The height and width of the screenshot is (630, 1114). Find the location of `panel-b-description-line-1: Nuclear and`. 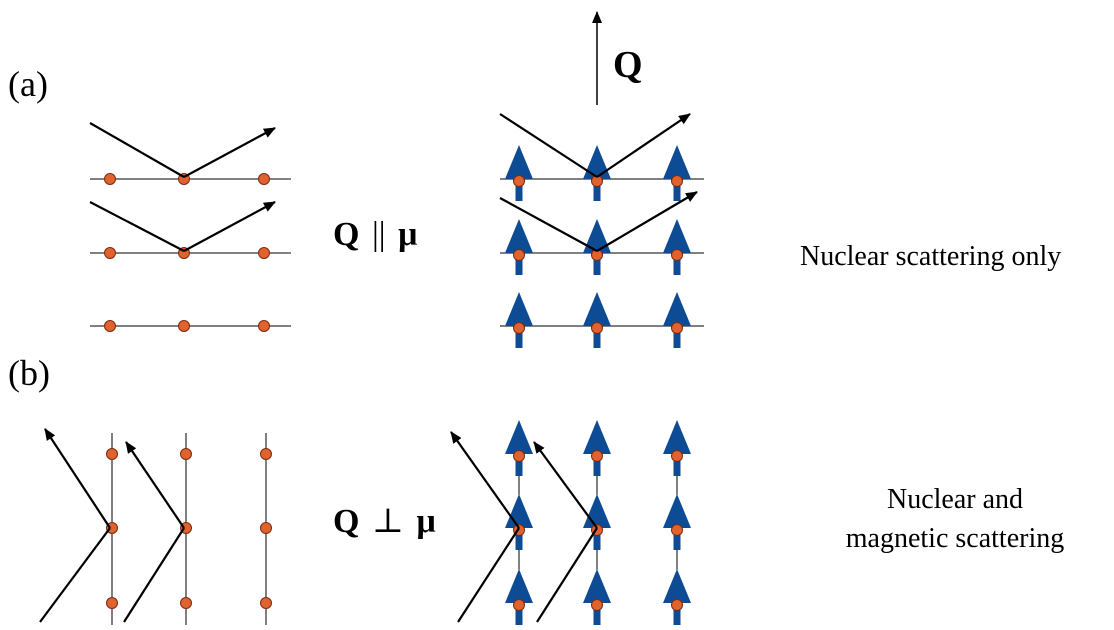

panel-b-description-line-1: Nuclear and is located at coordinates (955, 499).